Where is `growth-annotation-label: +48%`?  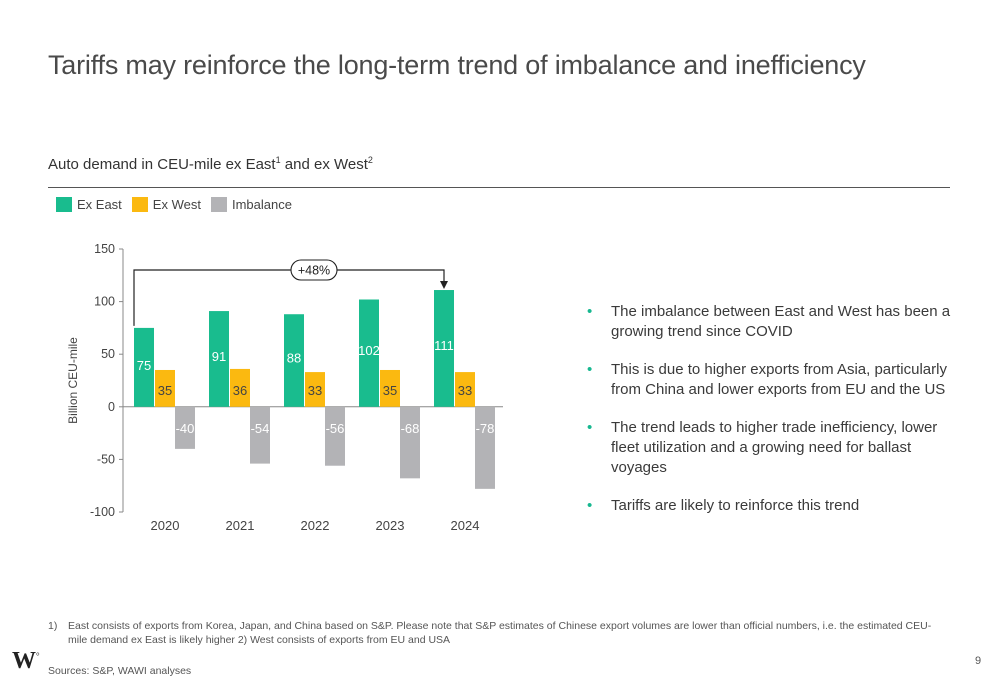
growth-annotation-label: +48% is located at coordinates (314, 271).